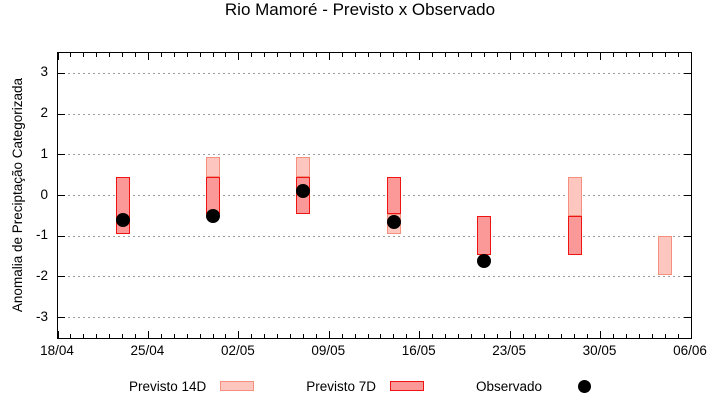 This screenshot has height=400, width=720. What do you see at coordinates (365, 386) in the screenshot?
I see `legend-item-previsto-7d: Previsto 7D` at bounding box center [365, 386].